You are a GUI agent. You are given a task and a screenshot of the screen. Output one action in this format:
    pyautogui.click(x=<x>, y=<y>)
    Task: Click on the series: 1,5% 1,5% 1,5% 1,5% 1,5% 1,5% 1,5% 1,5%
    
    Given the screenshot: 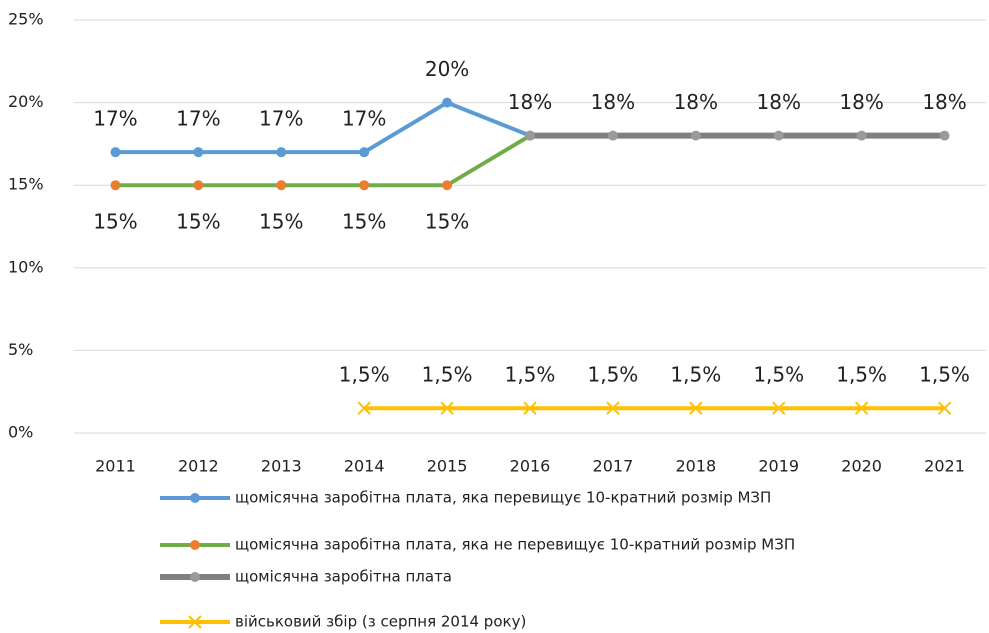 What is the action you would take?
    pyautogui.click(x=654, y=389)
    